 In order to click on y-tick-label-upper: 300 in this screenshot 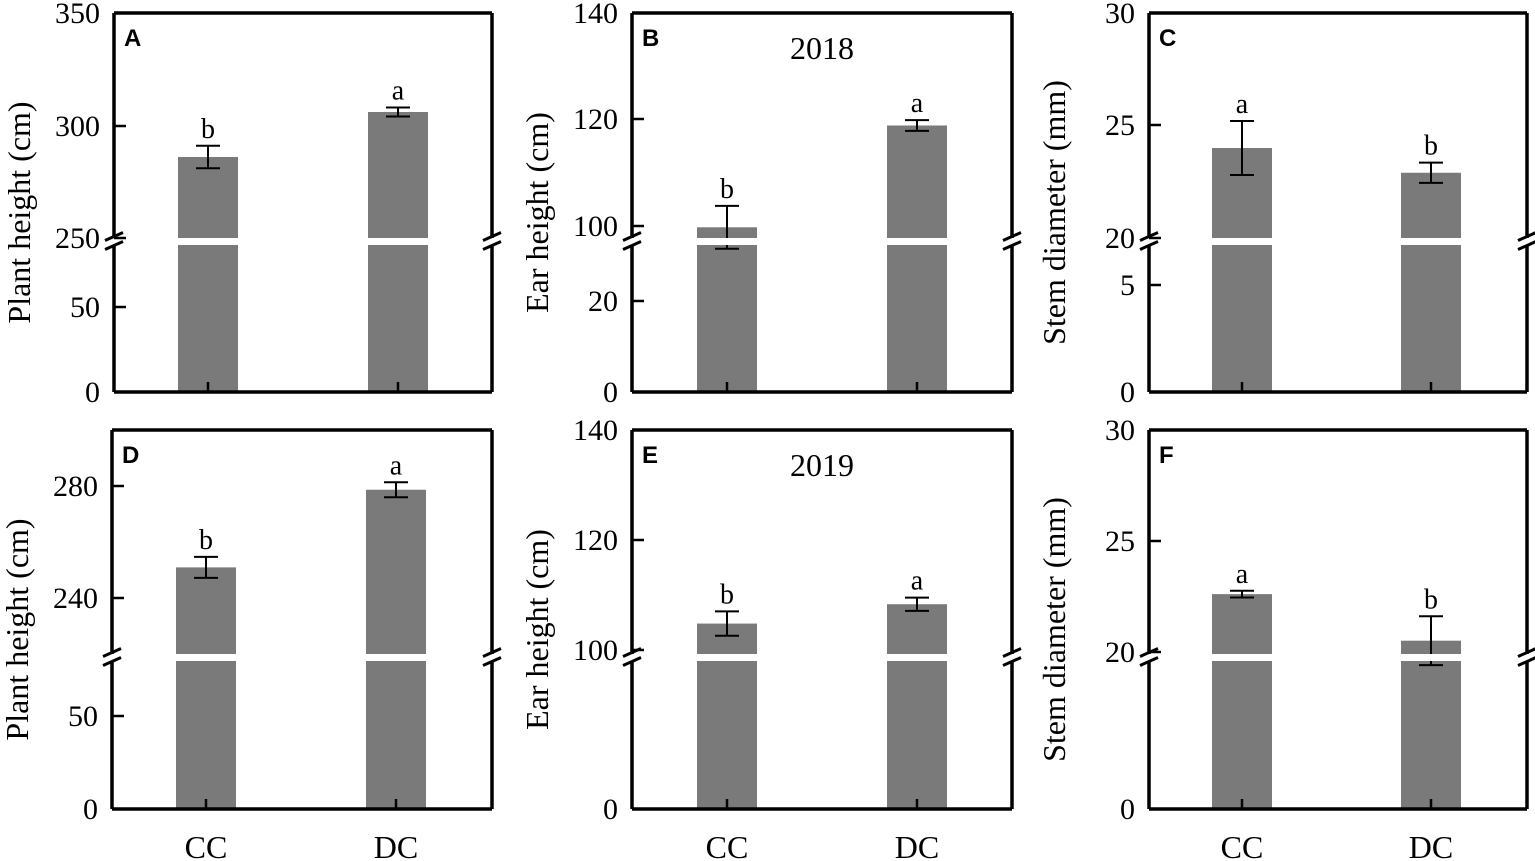, I will do `click(77, 126)`.